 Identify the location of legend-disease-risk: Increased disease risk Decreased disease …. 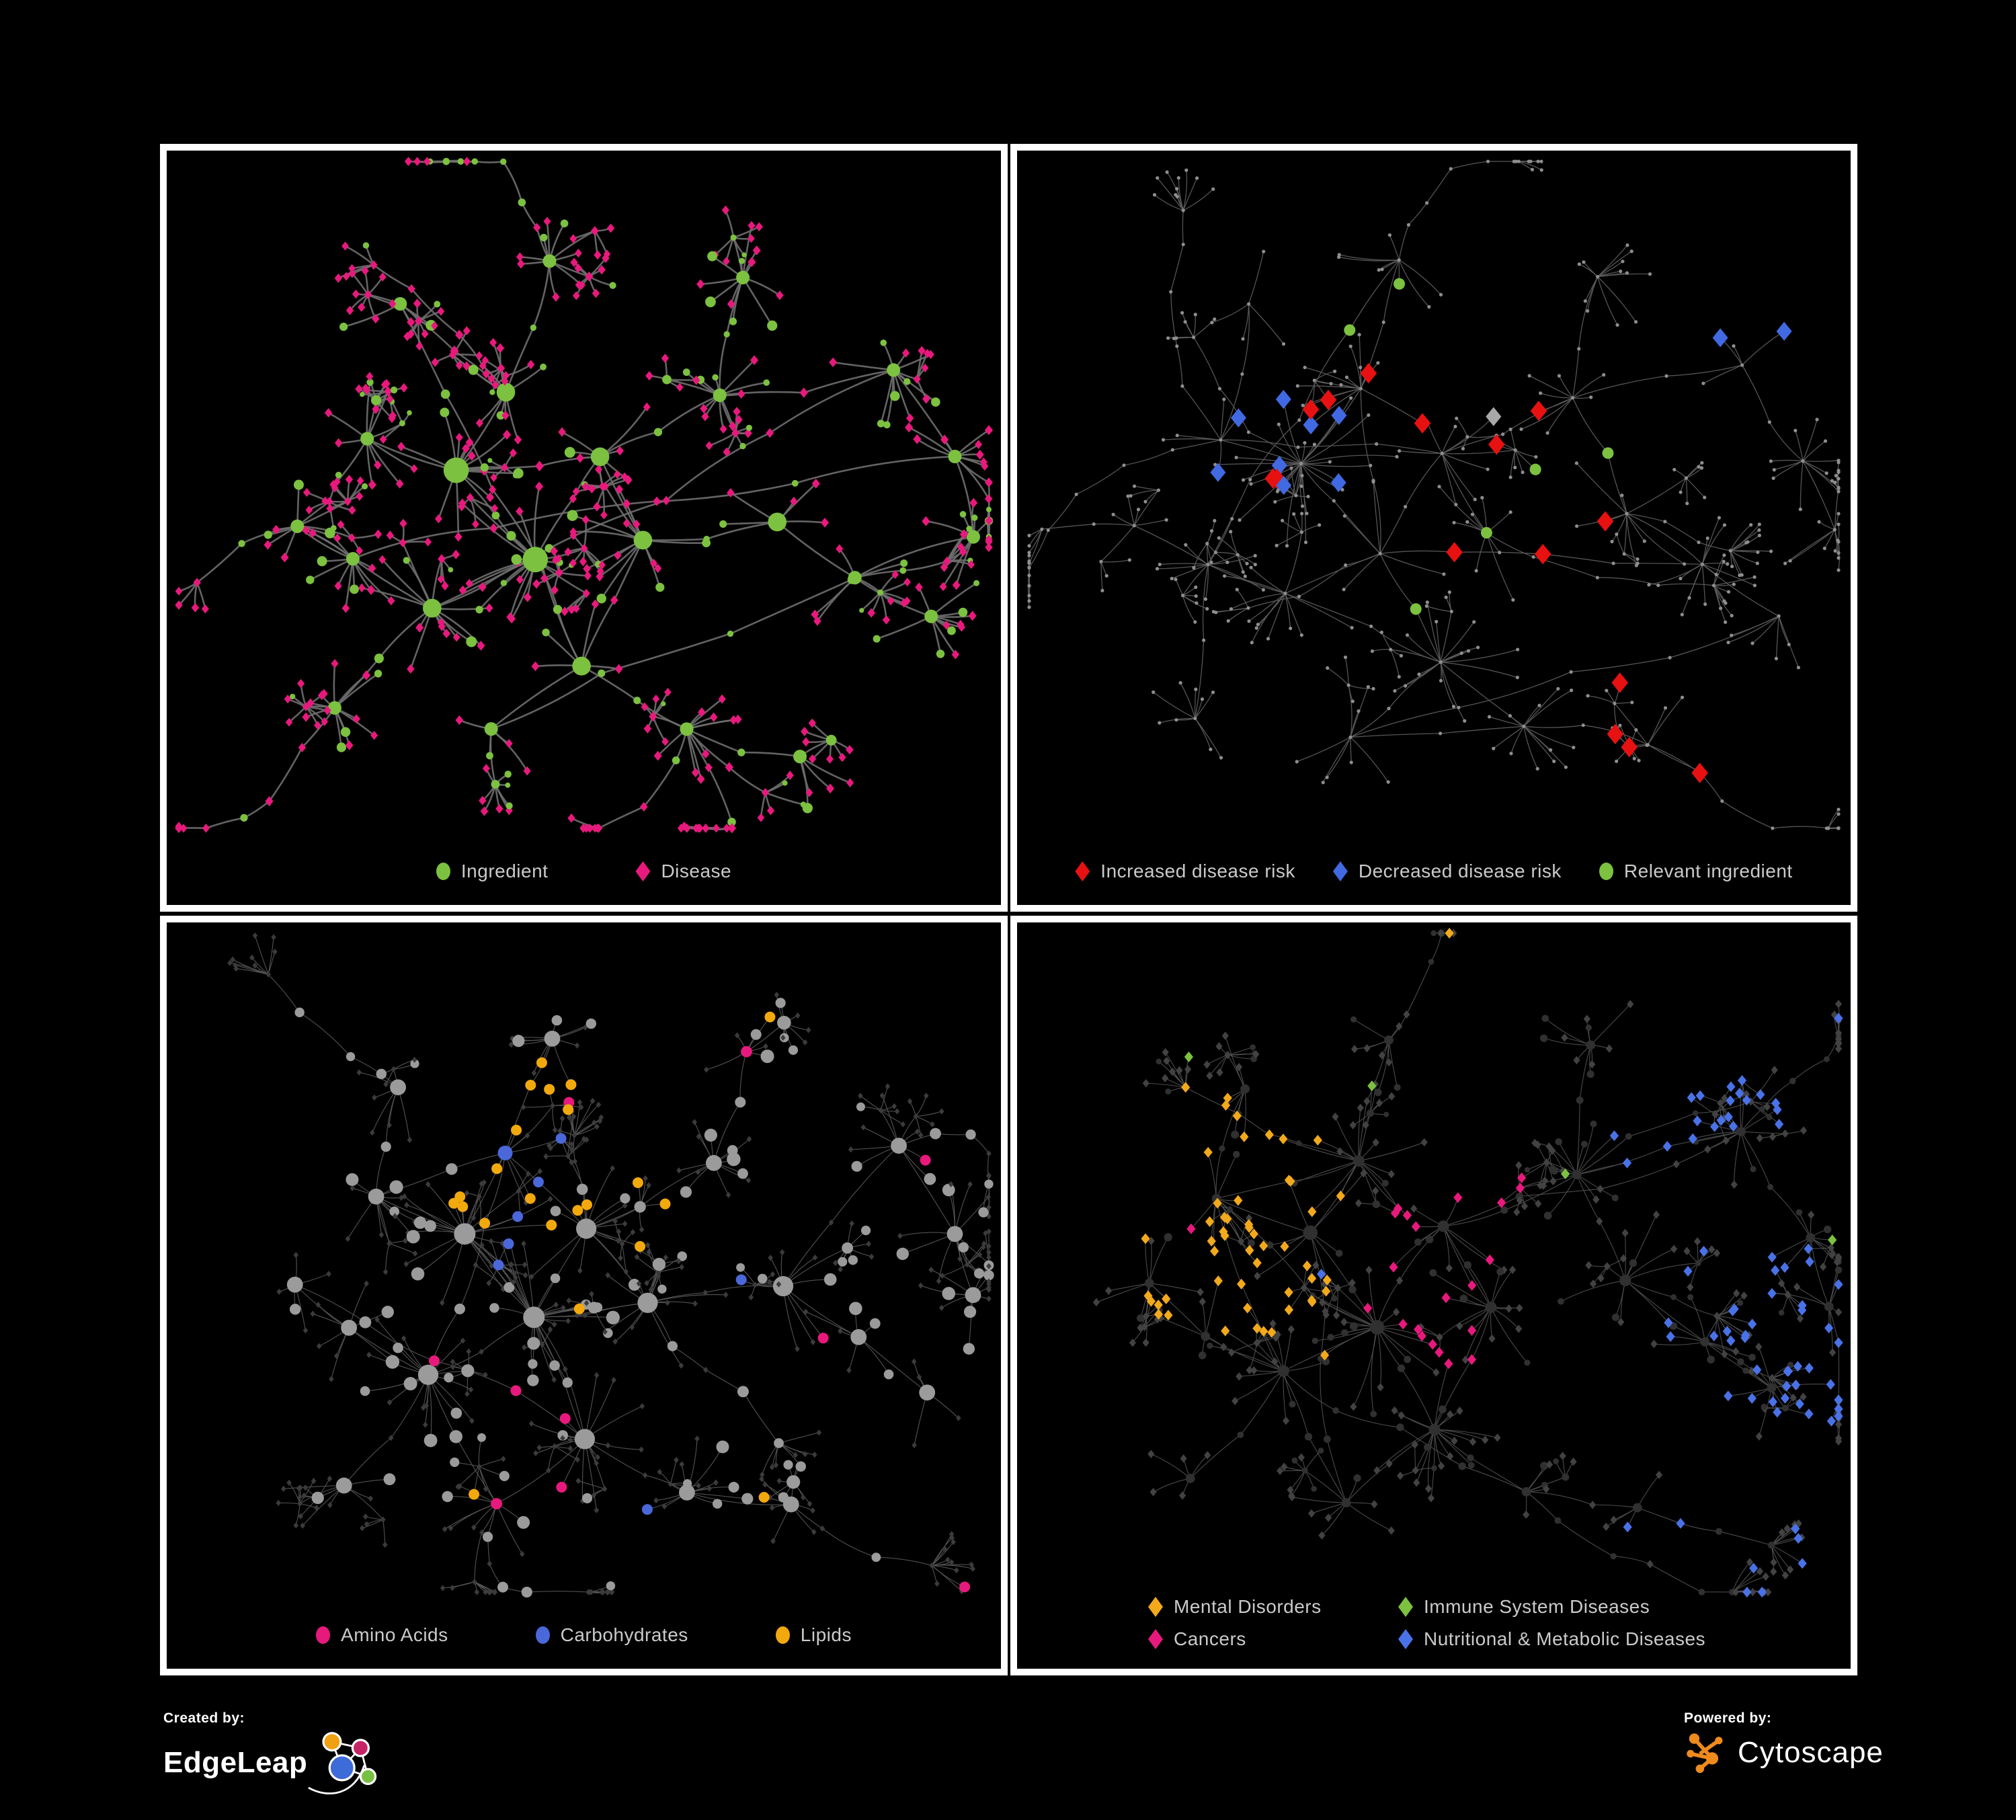
(1434, 871).